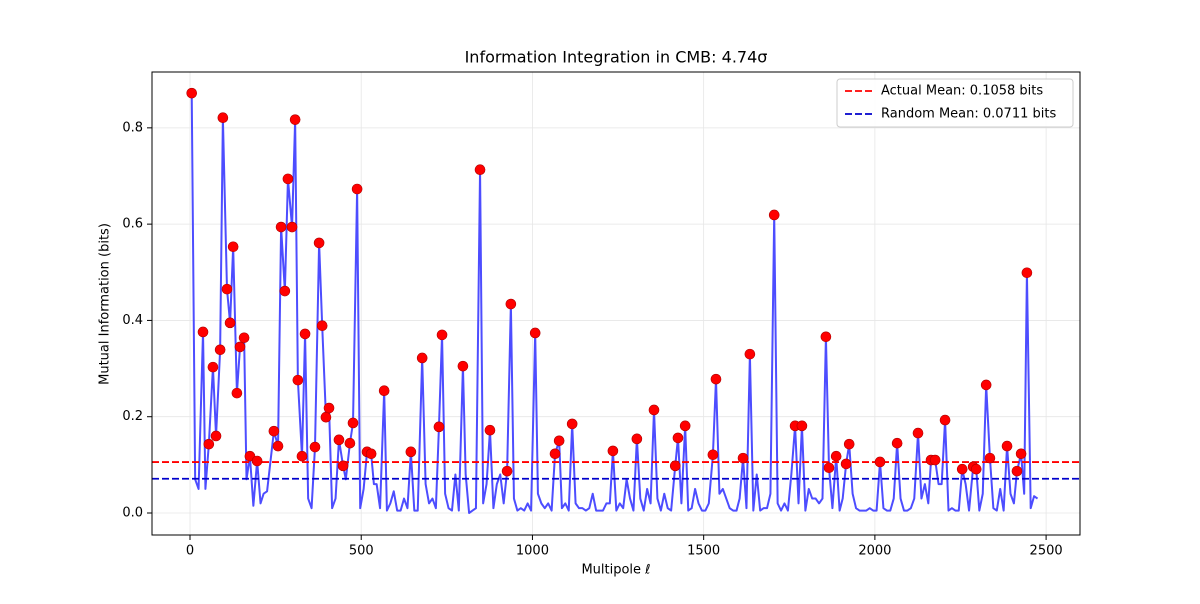  What do you see at coordinates (962, 91) in the screenshot?
I see `legend-label: Actual Mean: 0.1058 bits` at bounding box center [962, 91].